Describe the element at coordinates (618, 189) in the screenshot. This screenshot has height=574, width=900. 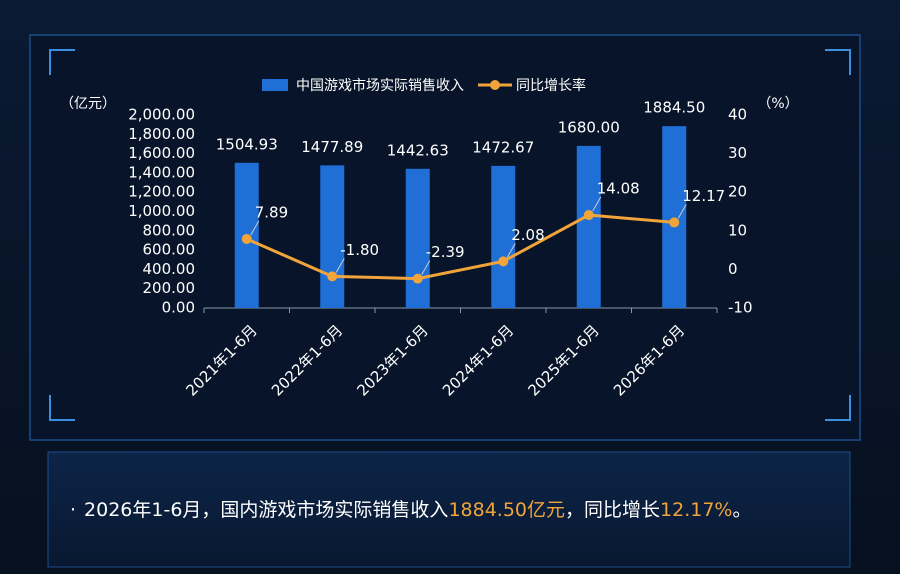
I see `line-value-label: 14.08` at that location.